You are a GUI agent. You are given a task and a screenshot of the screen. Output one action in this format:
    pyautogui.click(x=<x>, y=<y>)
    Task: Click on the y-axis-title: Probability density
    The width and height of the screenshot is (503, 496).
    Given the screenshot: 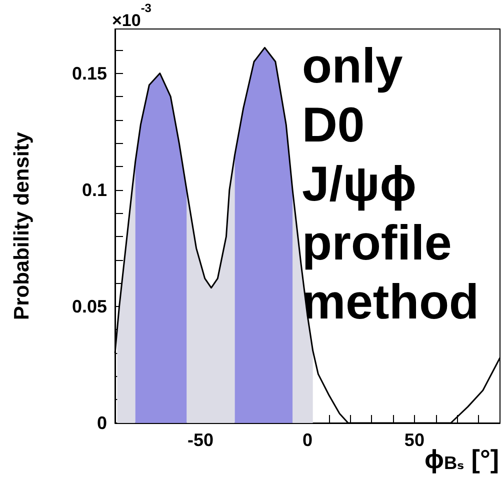 What is the action you would take?
    pyautogui.click(x=22, y=226)
    